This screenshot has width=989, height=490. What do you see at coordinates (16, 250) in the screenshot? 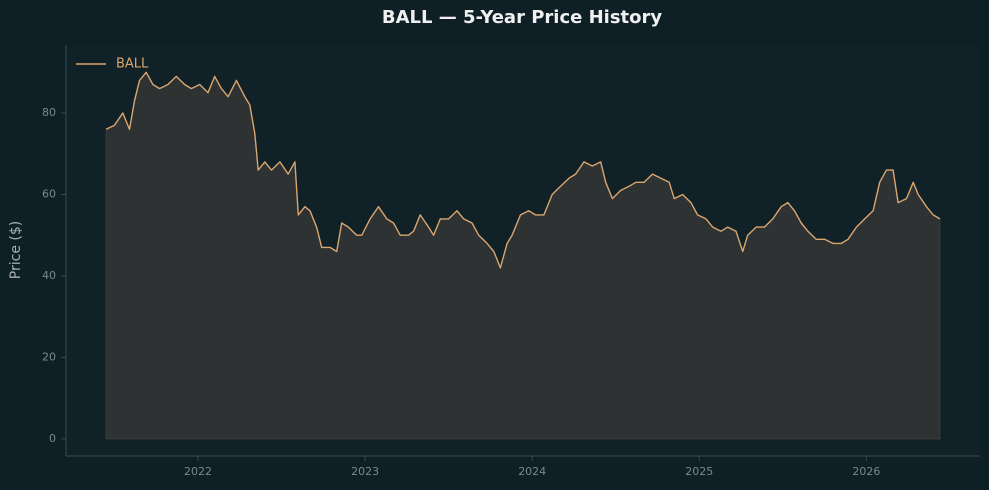
I see `y-axis-label: Price ($)` at bounding box center [16, 250].